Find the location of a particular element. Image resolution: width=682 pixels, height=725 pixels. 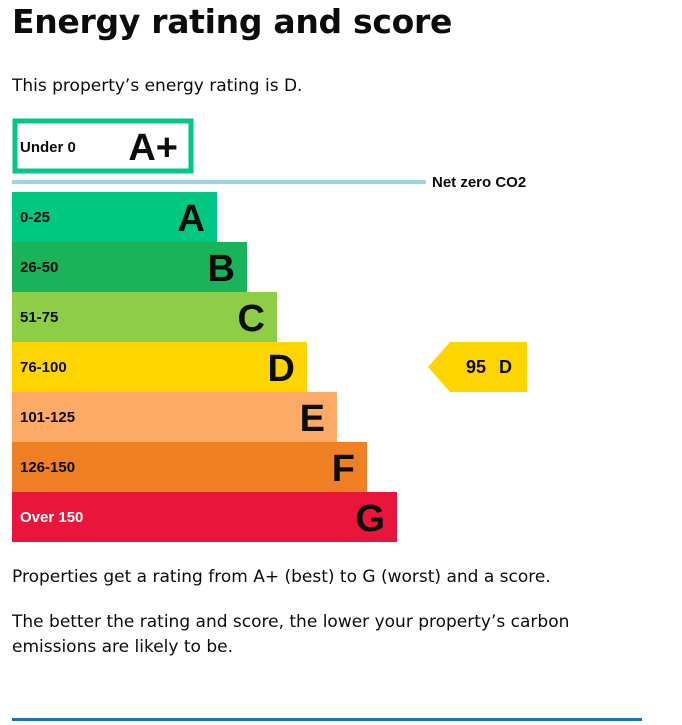

band-d: 76-100 D is located at coordinates (159, 367).